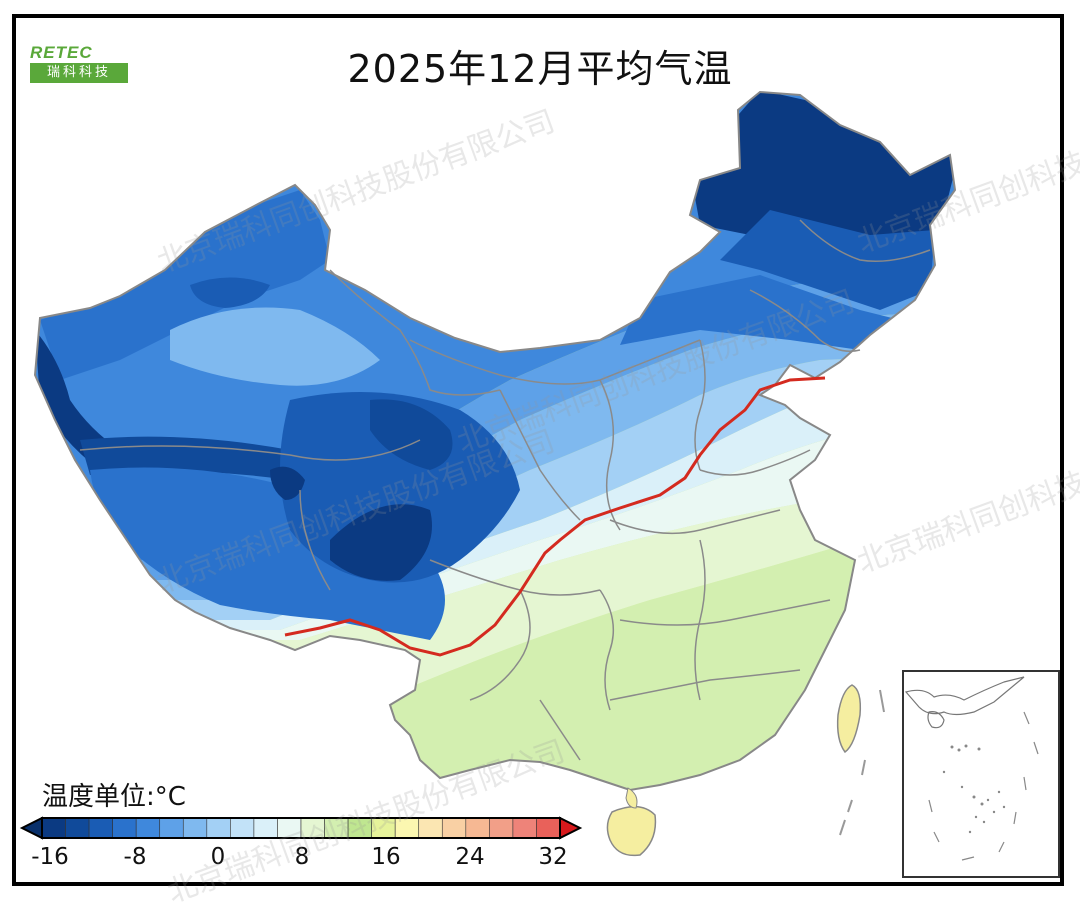 The image size is (1080, 911). Describe the element at coordinates (631, 831) in the screenshot. I see `hainan-island` at that location.